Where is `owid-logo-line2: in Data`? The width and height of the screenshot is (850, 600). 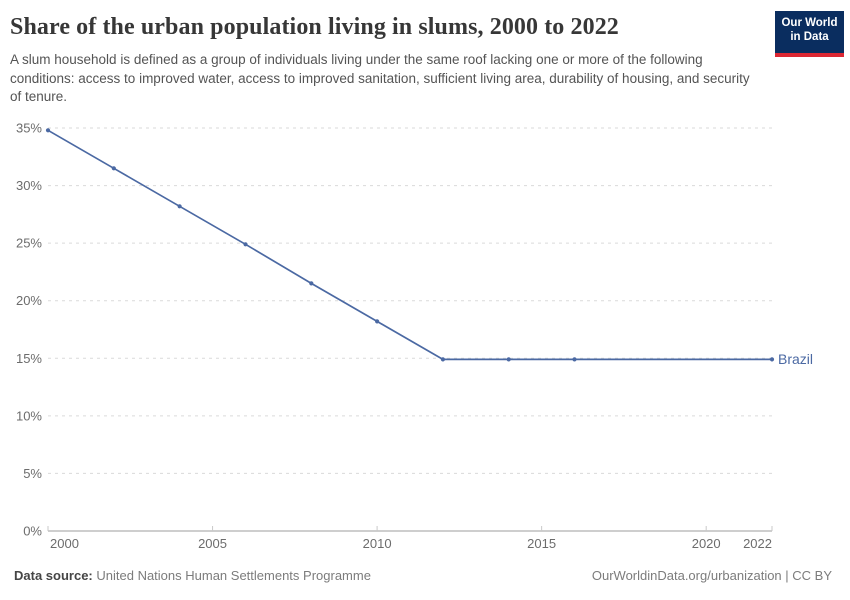
owid-logo-line2: in Data is located at coordinates (809, 36).